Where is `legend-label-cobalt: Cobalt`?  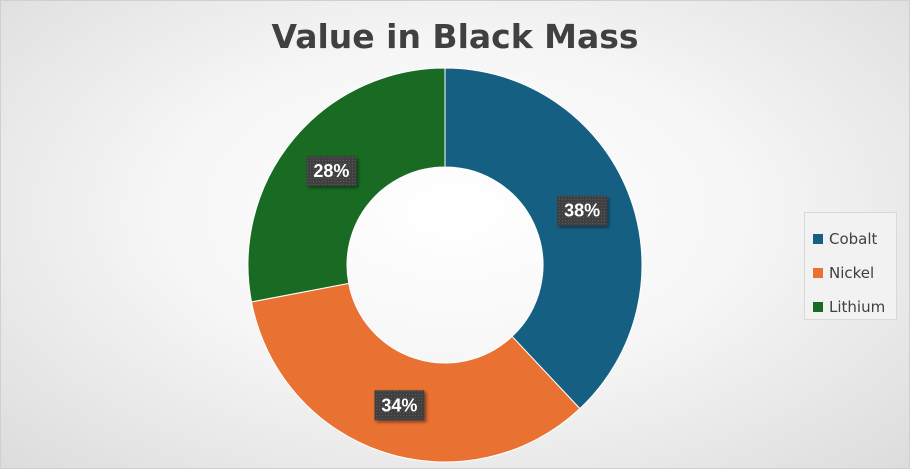
legend-label-cobalt: Cobalt is located at coordinates (853, 239).